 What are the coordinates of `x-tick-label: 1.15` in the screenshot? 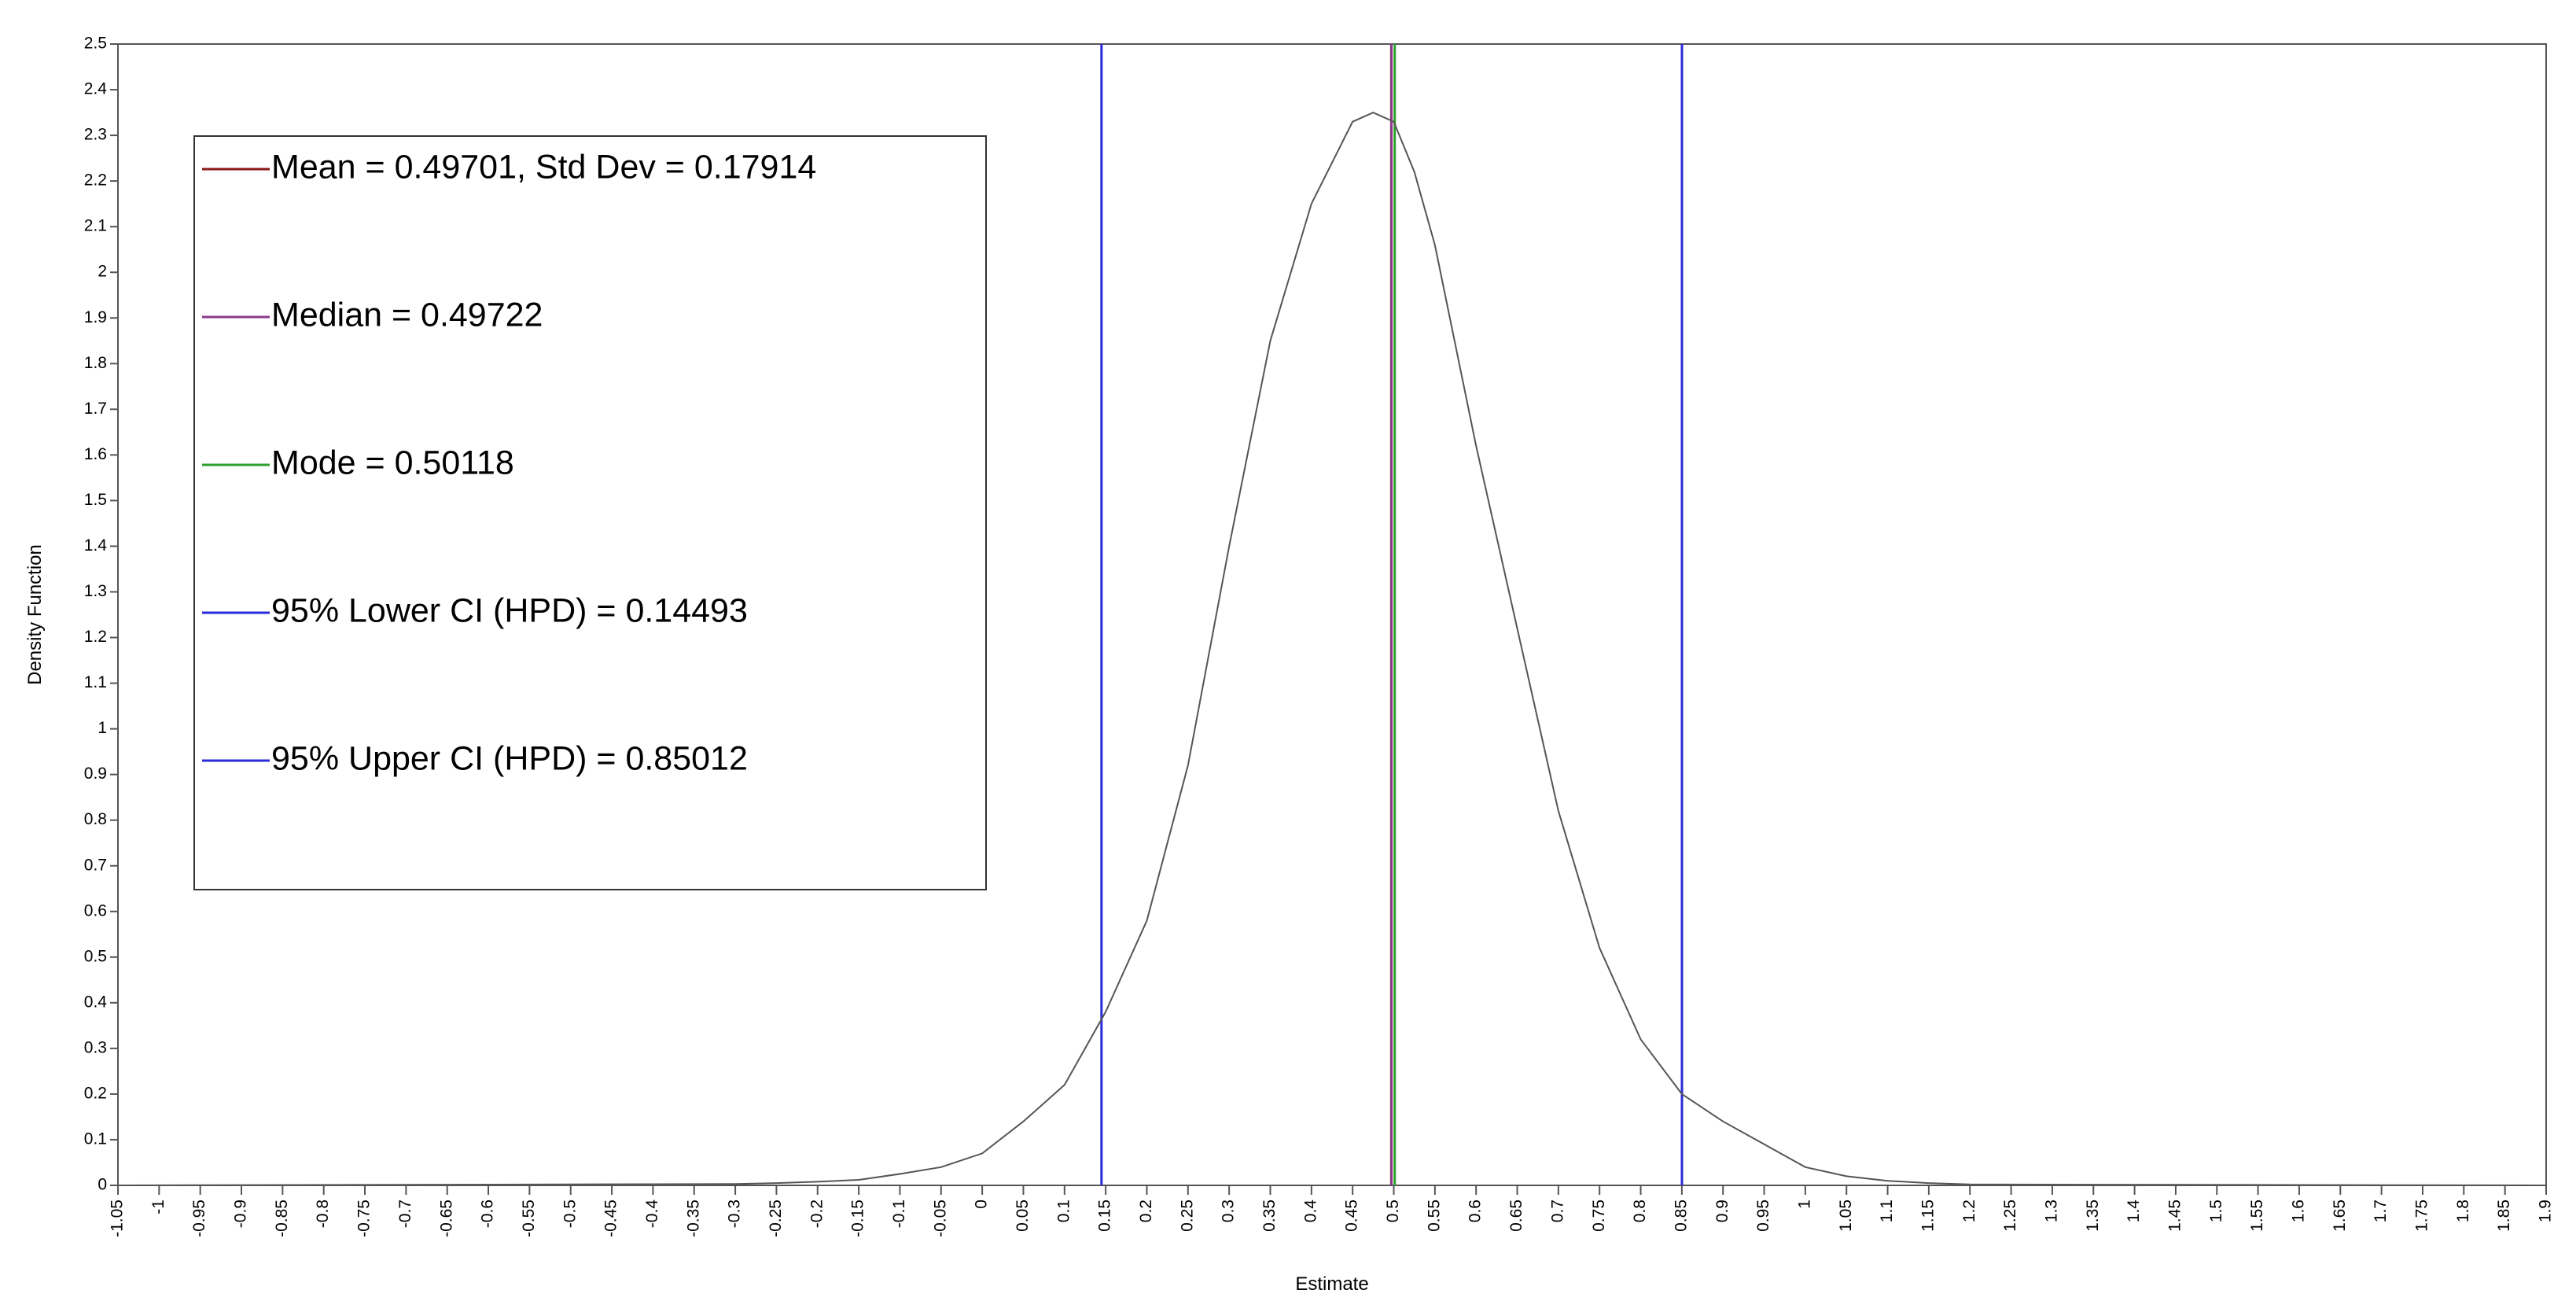 It's located at (1928, 1216).